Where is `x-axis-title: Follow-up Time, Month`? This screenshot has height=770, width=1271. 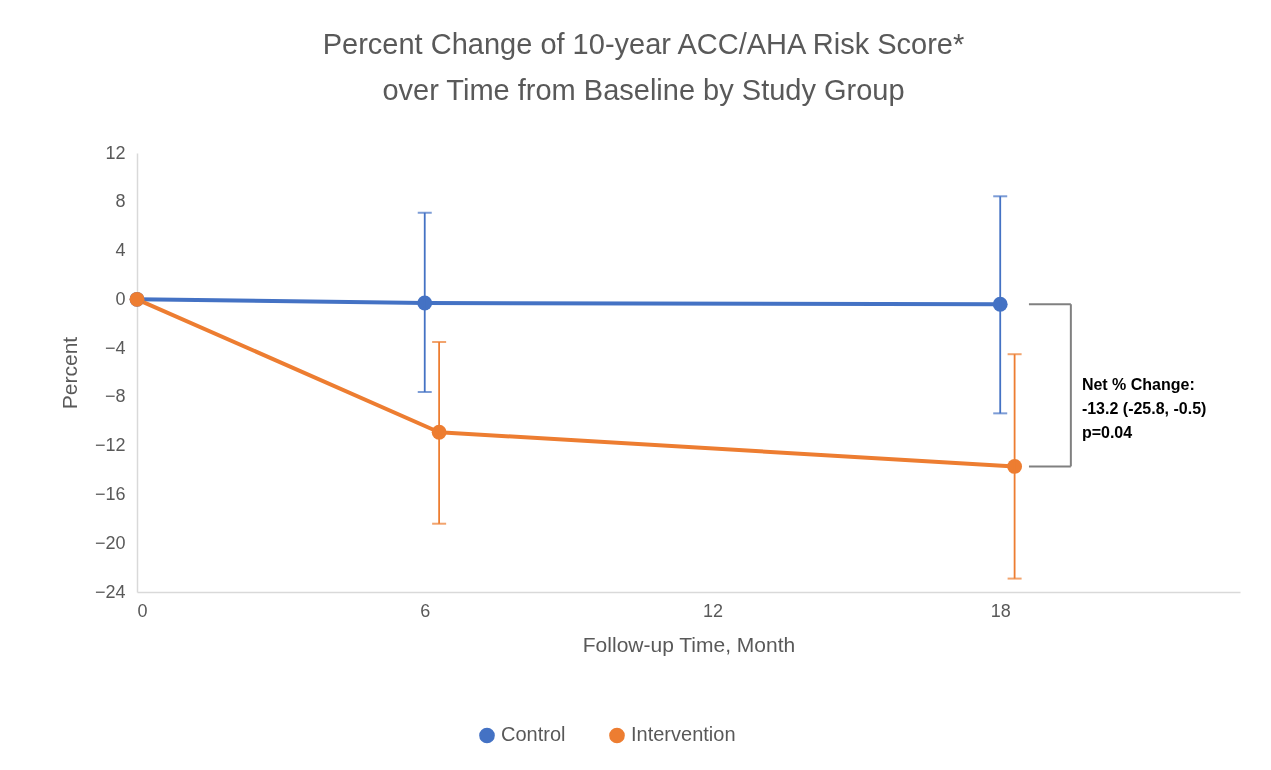 x-axis-title: Follow-up Time, Month is located at coordinates (689, 644).